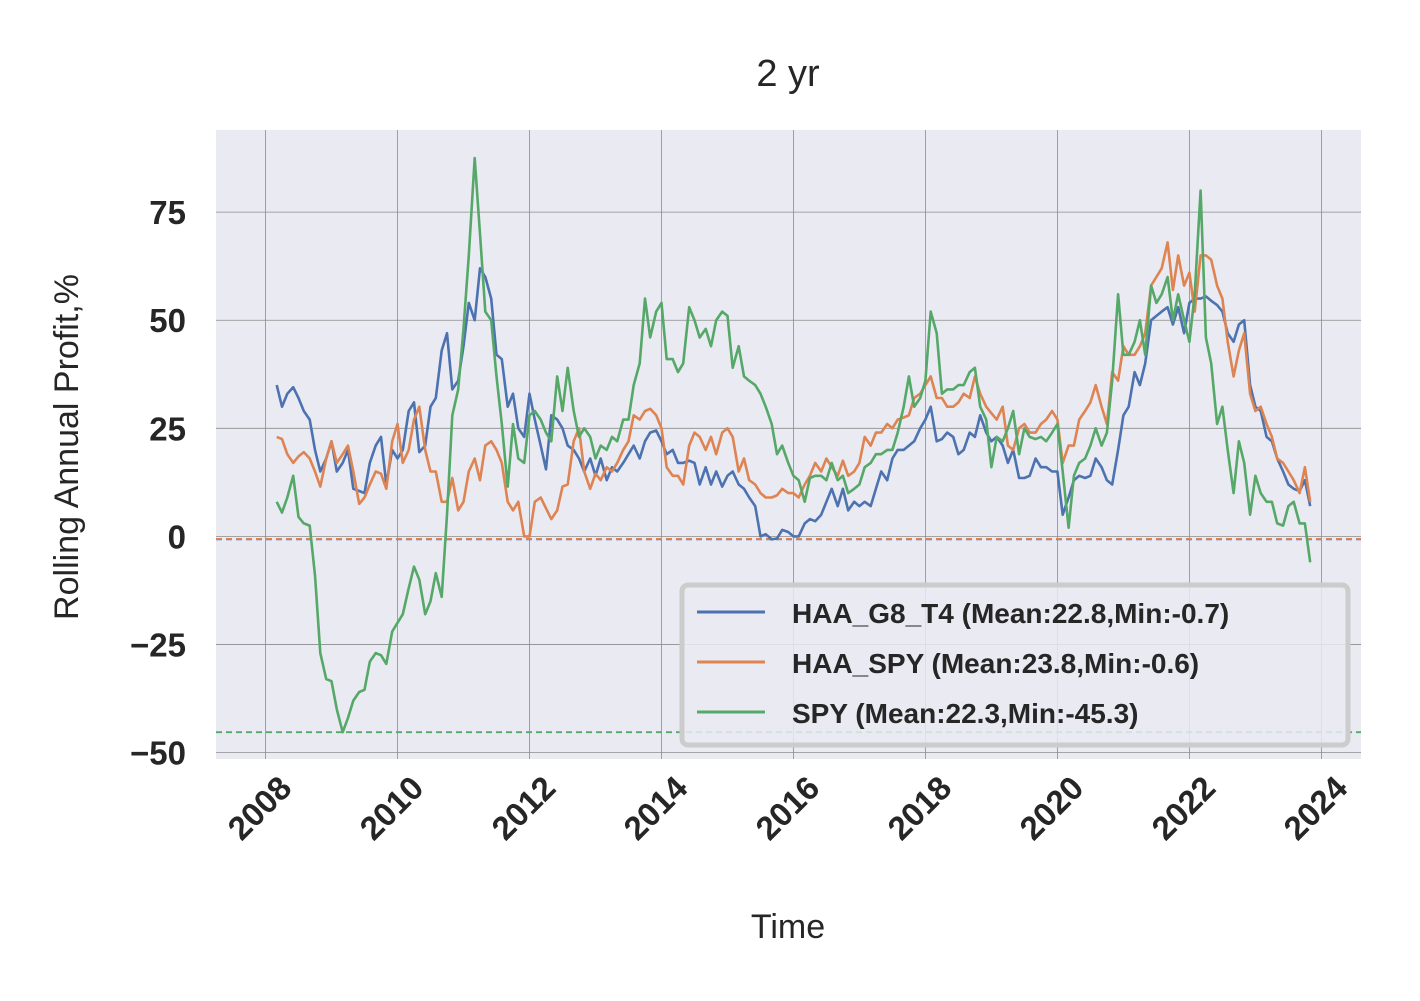 The height and width of the screenshot is (1001, 1420). I want to click on legend-label-haa-spy: HAA_SPY (Mean:23.8,Min:-0.6), so click(995, 663).